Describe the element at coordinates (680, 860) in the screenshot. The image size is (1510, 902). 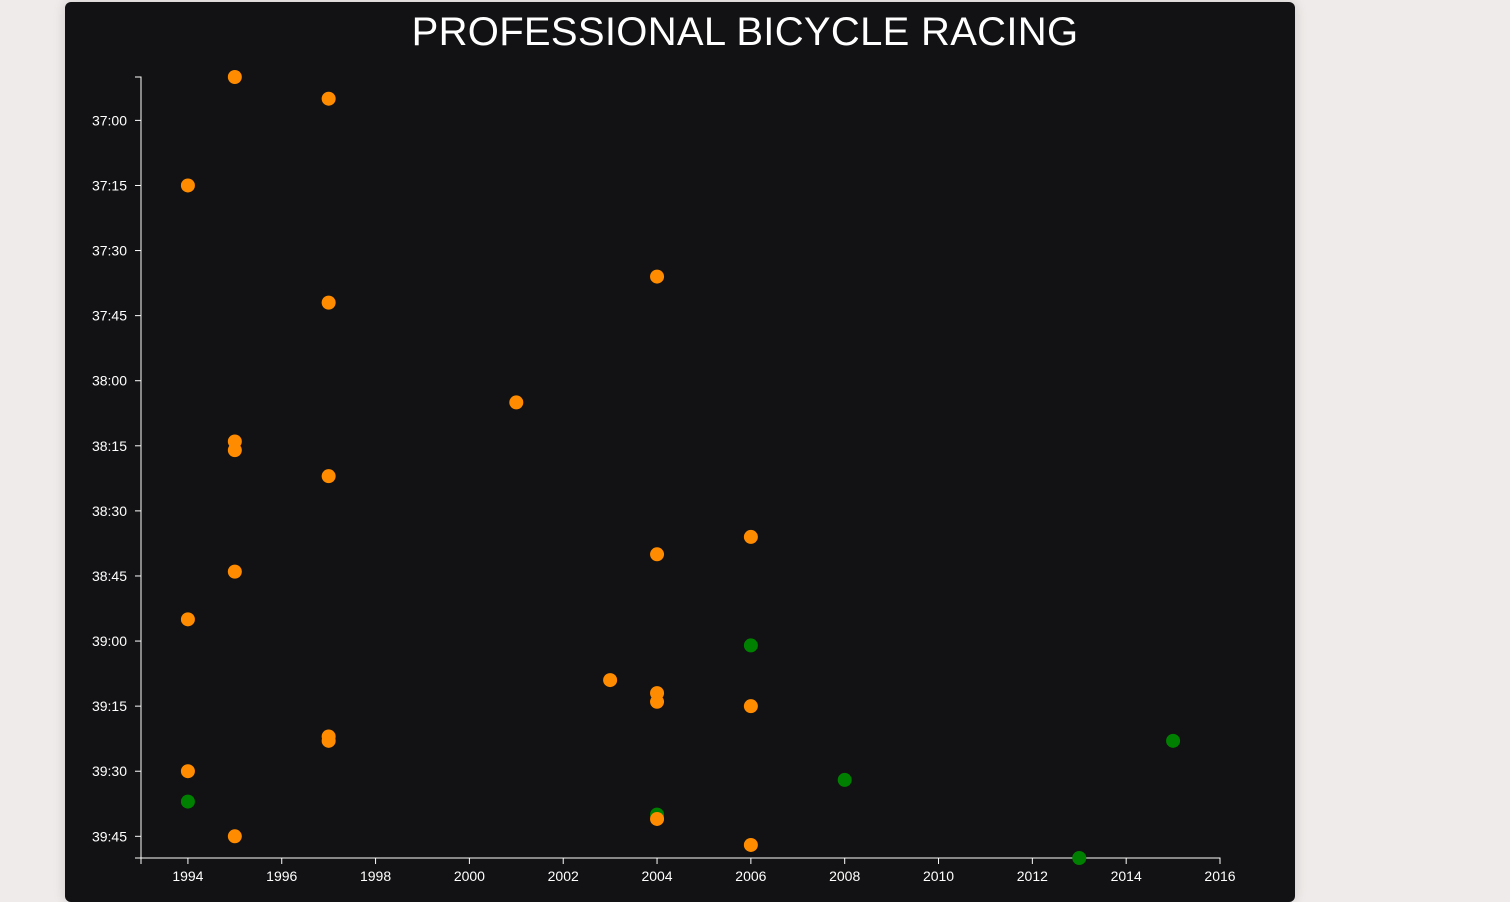
I see `x-axis-line` at that location.